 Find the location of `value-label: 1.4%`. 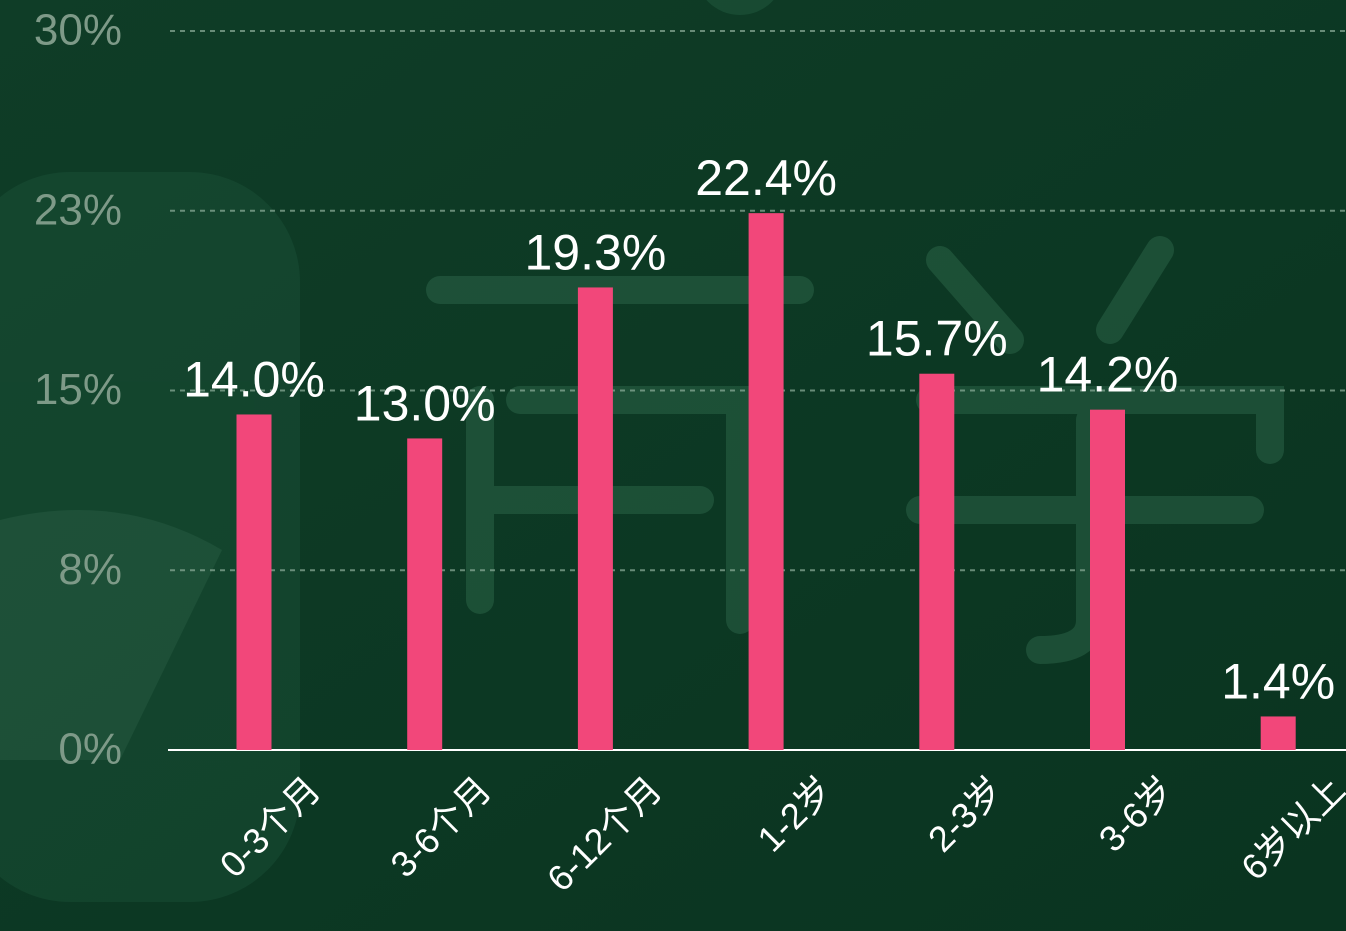

value-label: 1.4% is located at coordinates (1278, 681).